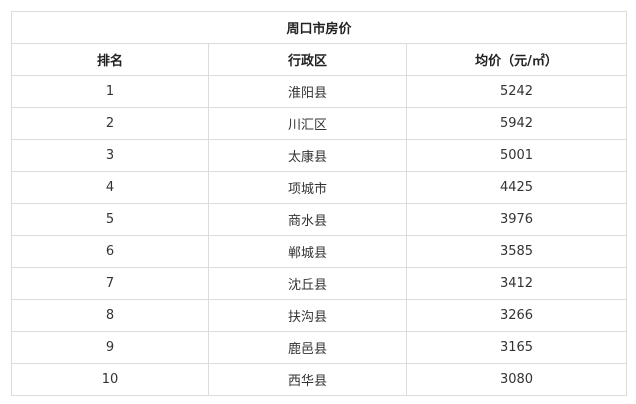  I want to click on price-cell: 3976, so click(516, 219).